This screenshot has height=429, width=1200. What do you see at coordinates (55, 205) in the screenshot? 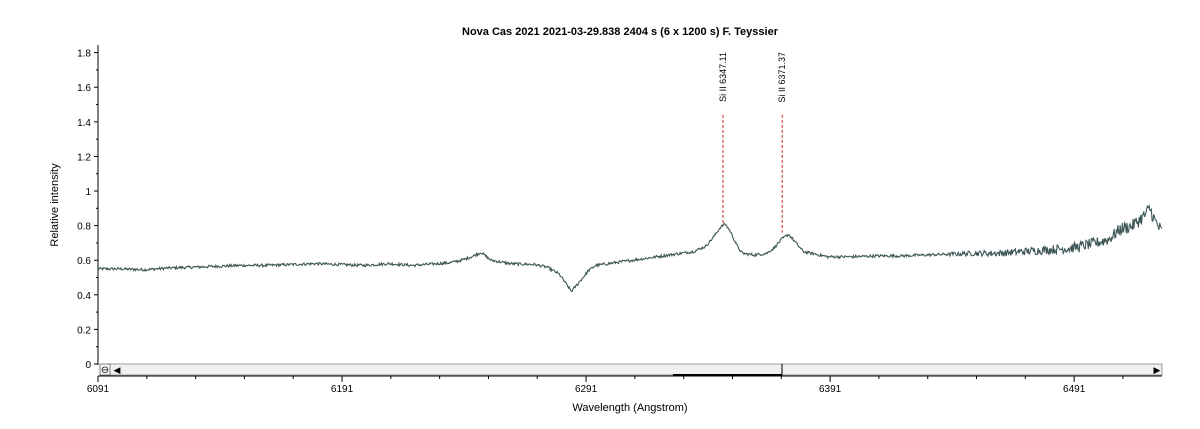
I see `y-axis-label: Relative intensity` at bounding box center [55, 205].